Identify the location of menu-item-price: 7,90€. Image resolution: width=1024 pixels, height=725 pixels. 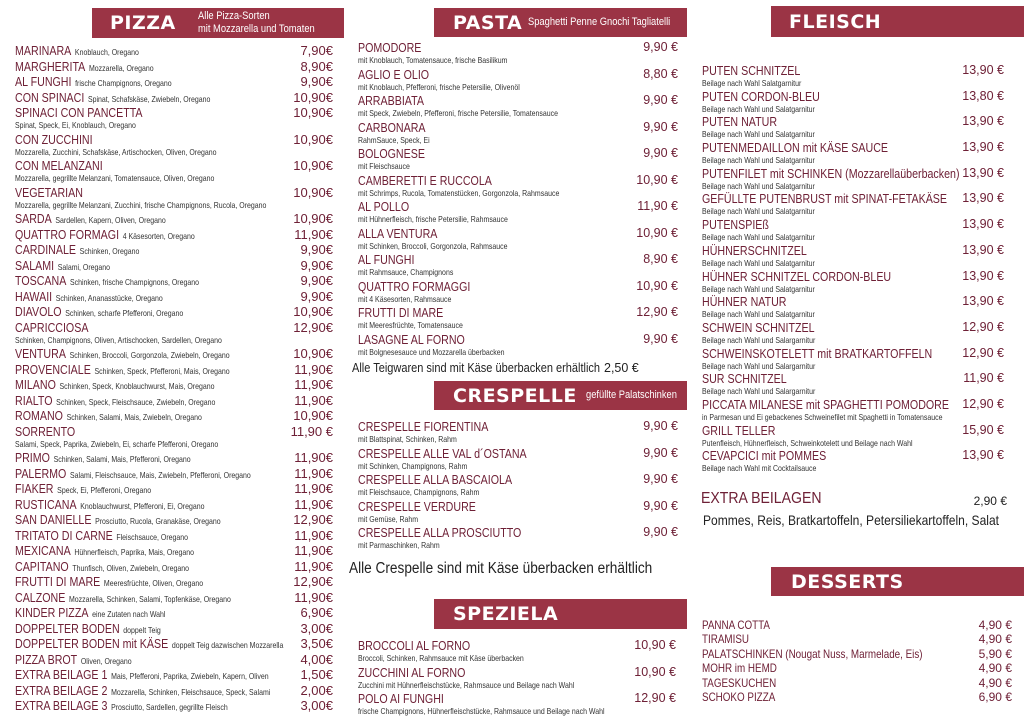
(316, 50).